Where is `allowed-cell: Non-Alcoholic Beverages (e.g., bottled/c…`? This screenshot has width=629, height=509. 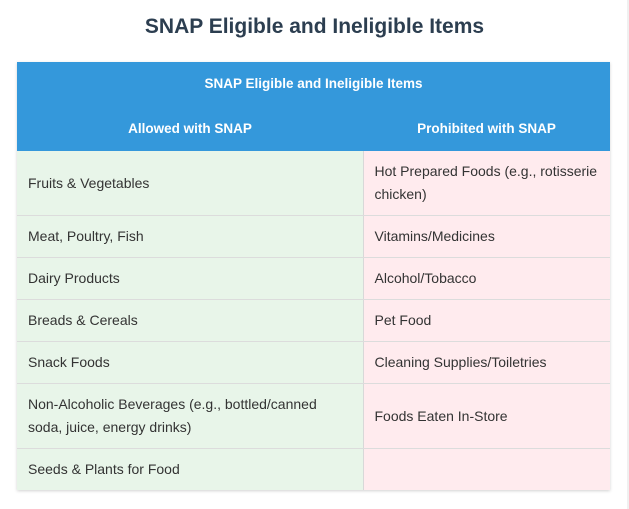
allowed-cell: Non-Alcoholic Beverages (e.g., bottled/c… is located at coordinates (190, 416).